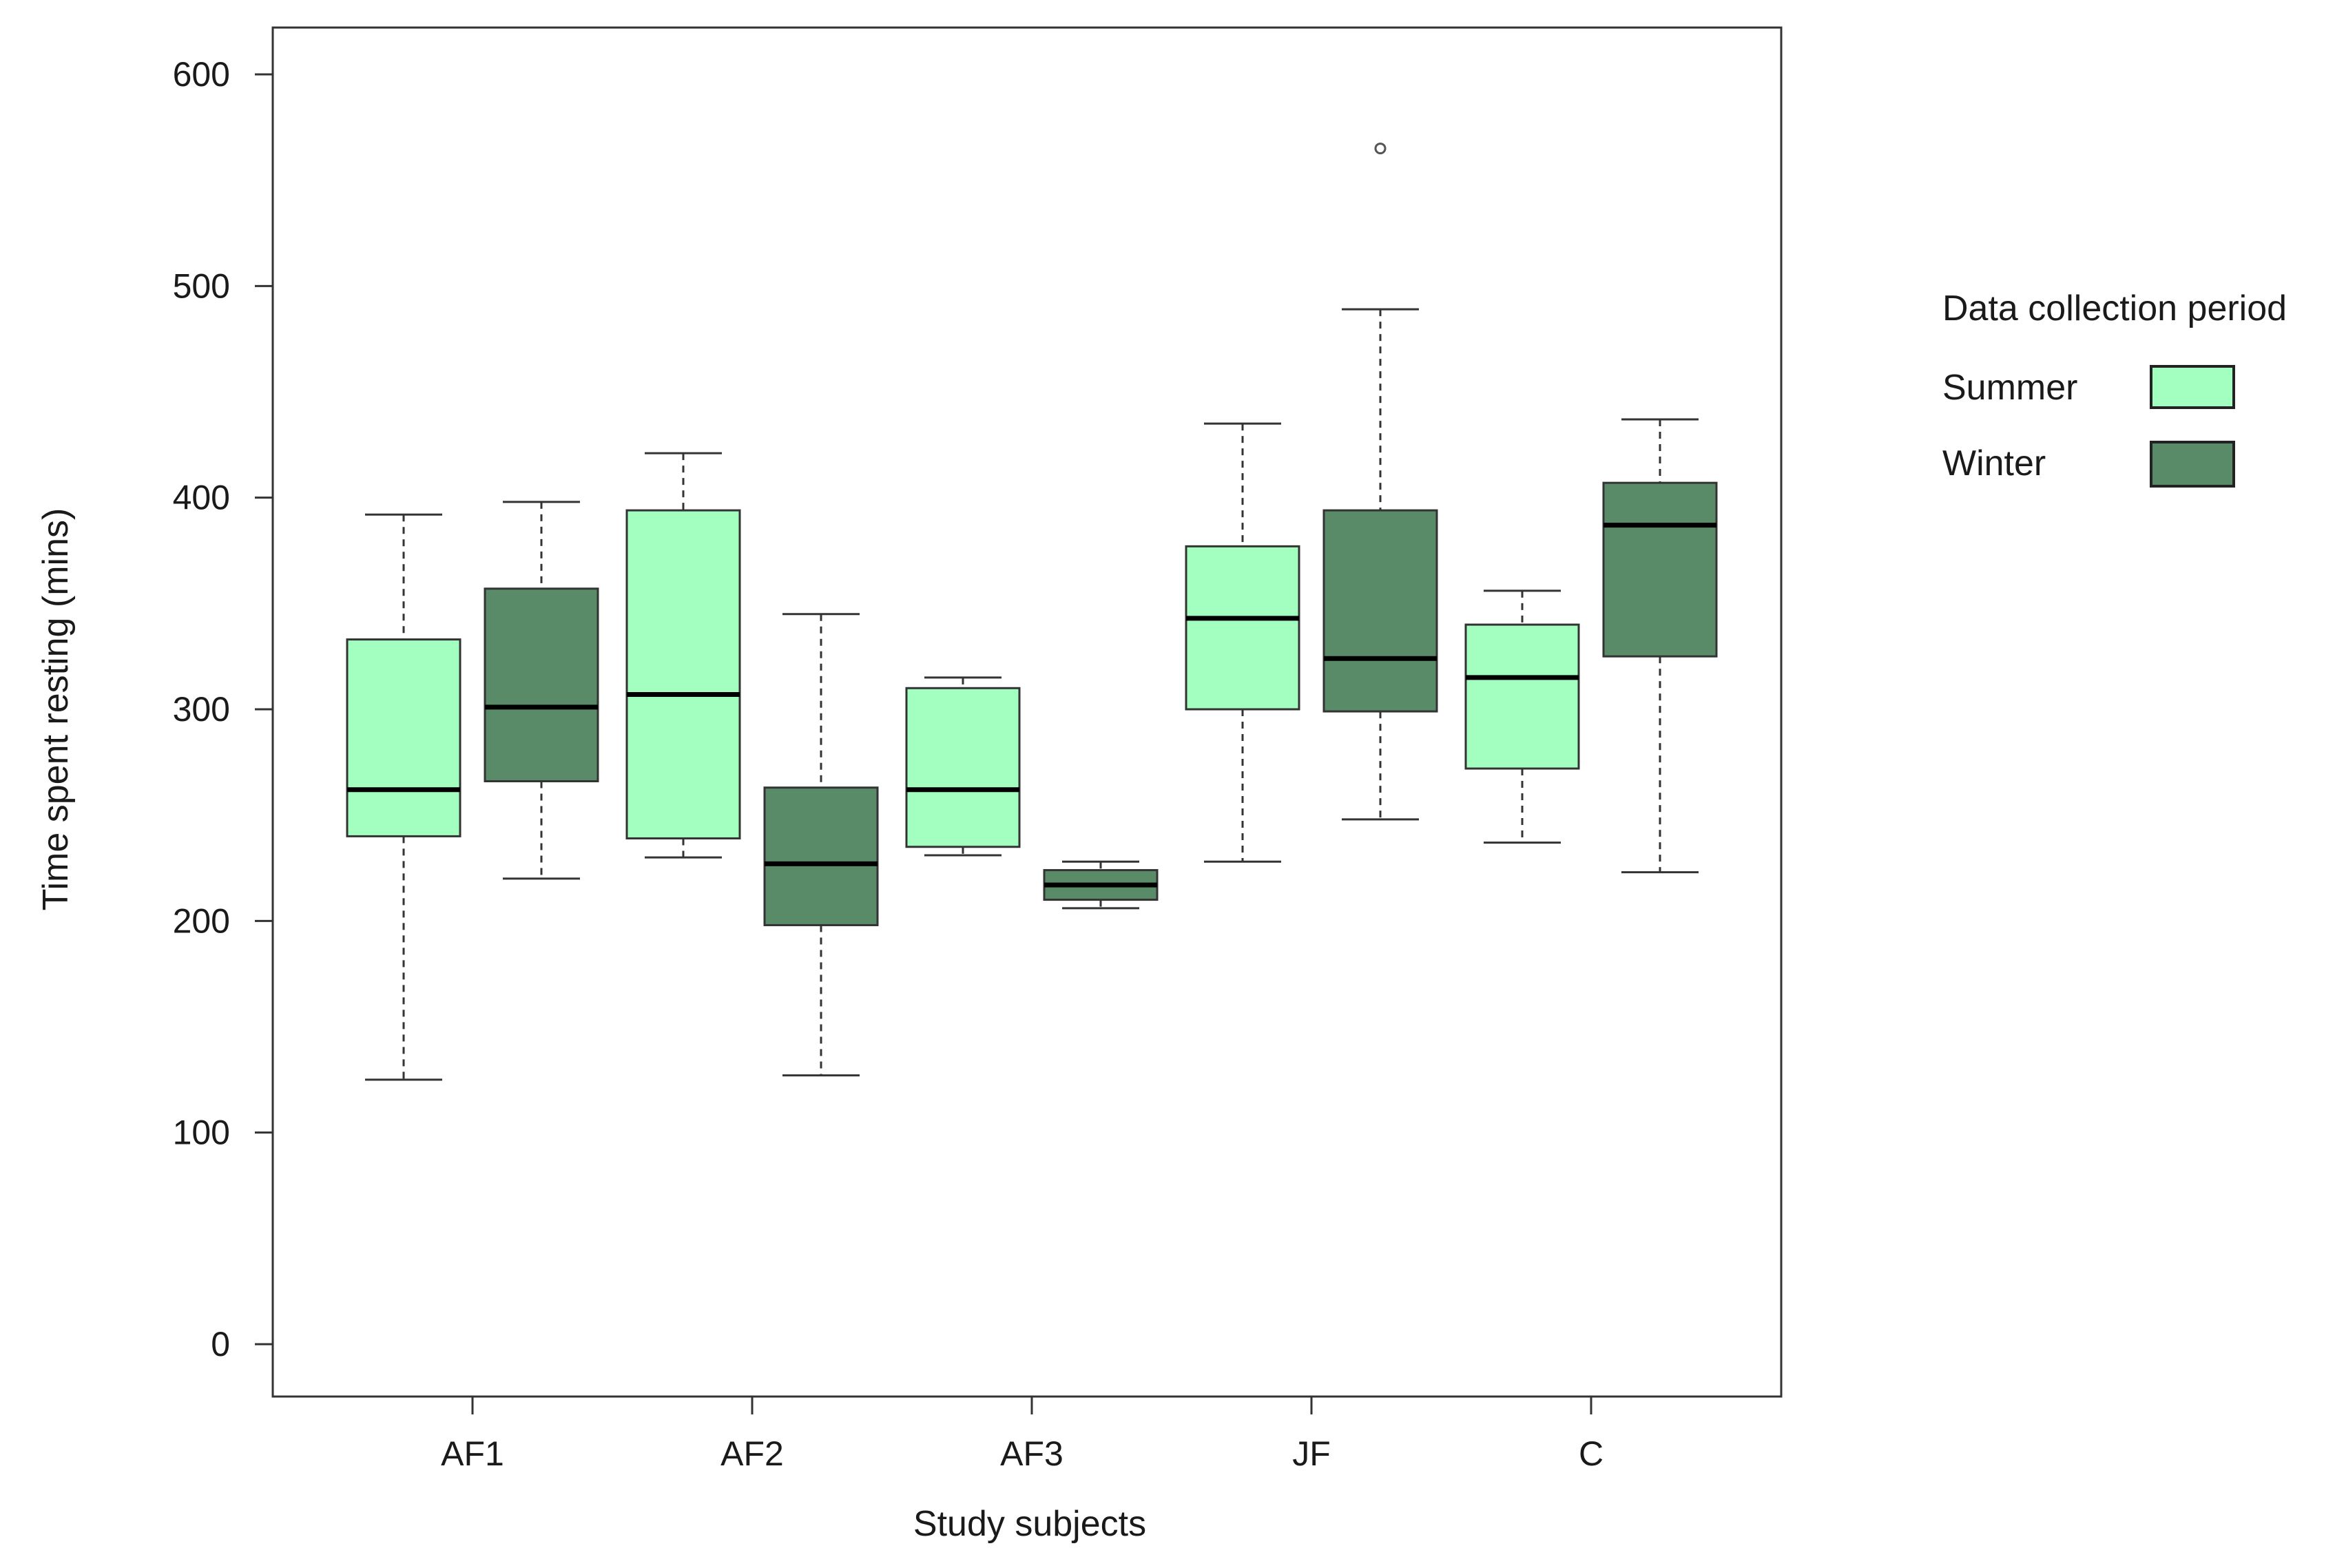 This screenshot has width=2335, height=1568. Describe the element at coordinates (472, 1453) in the screenshot. I see `x-tick-label: AF1` at that location.